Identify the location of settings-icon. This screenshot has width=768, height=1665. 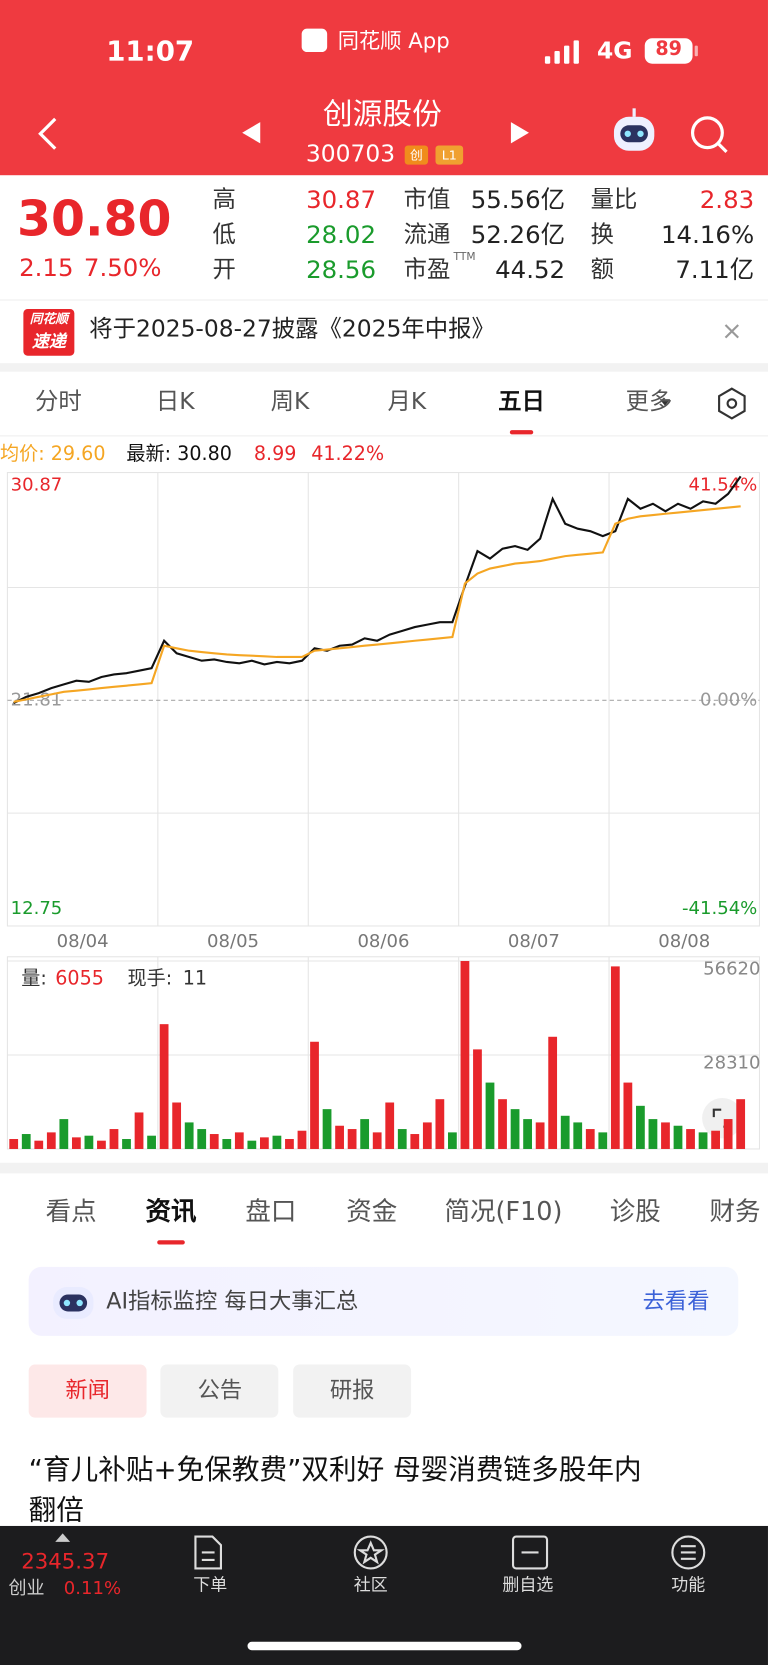
(732, 403).